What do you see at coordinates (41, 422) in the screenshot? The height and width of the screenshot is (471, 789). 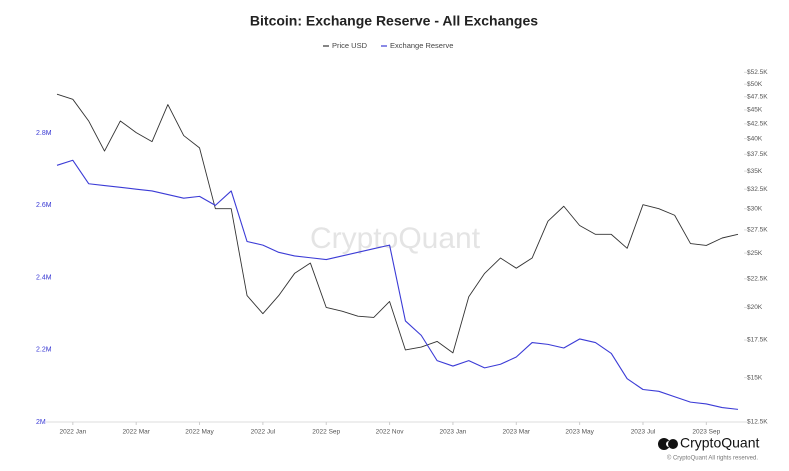 I see `y-tick-label: 2M` at bounding box center [41, 422].